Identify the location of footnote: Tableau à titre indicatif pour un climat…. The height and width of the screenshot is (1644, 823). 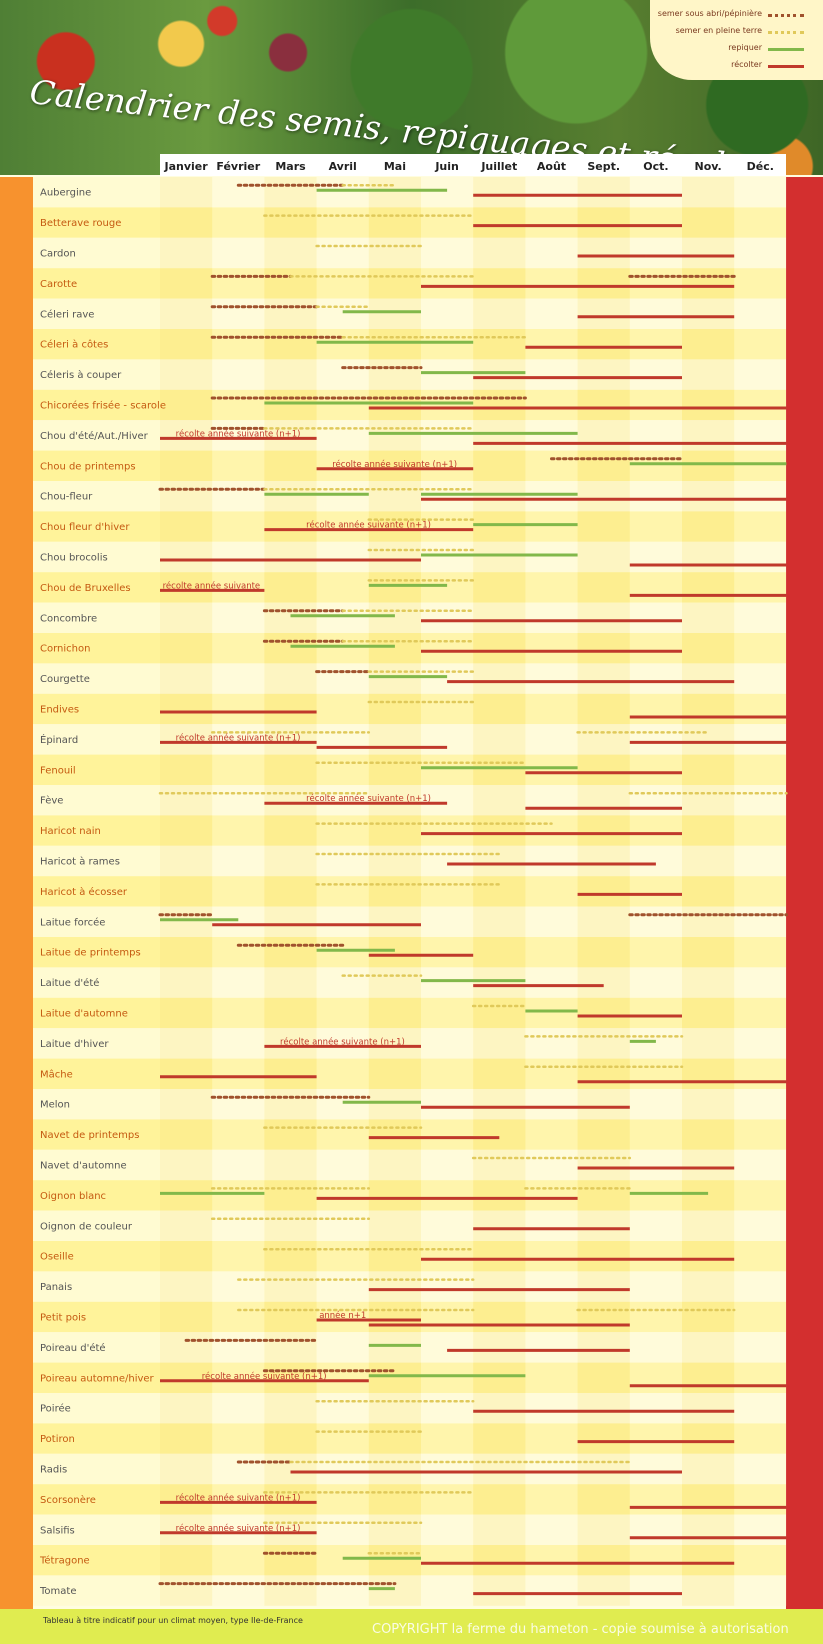
(173, 1620).